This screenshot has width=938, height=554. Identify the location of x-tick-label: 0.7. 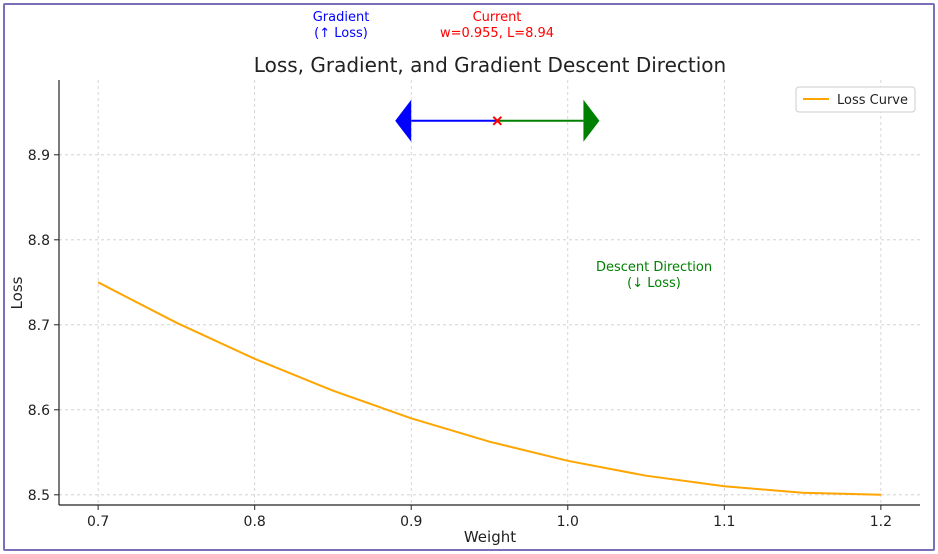
(98, 522).